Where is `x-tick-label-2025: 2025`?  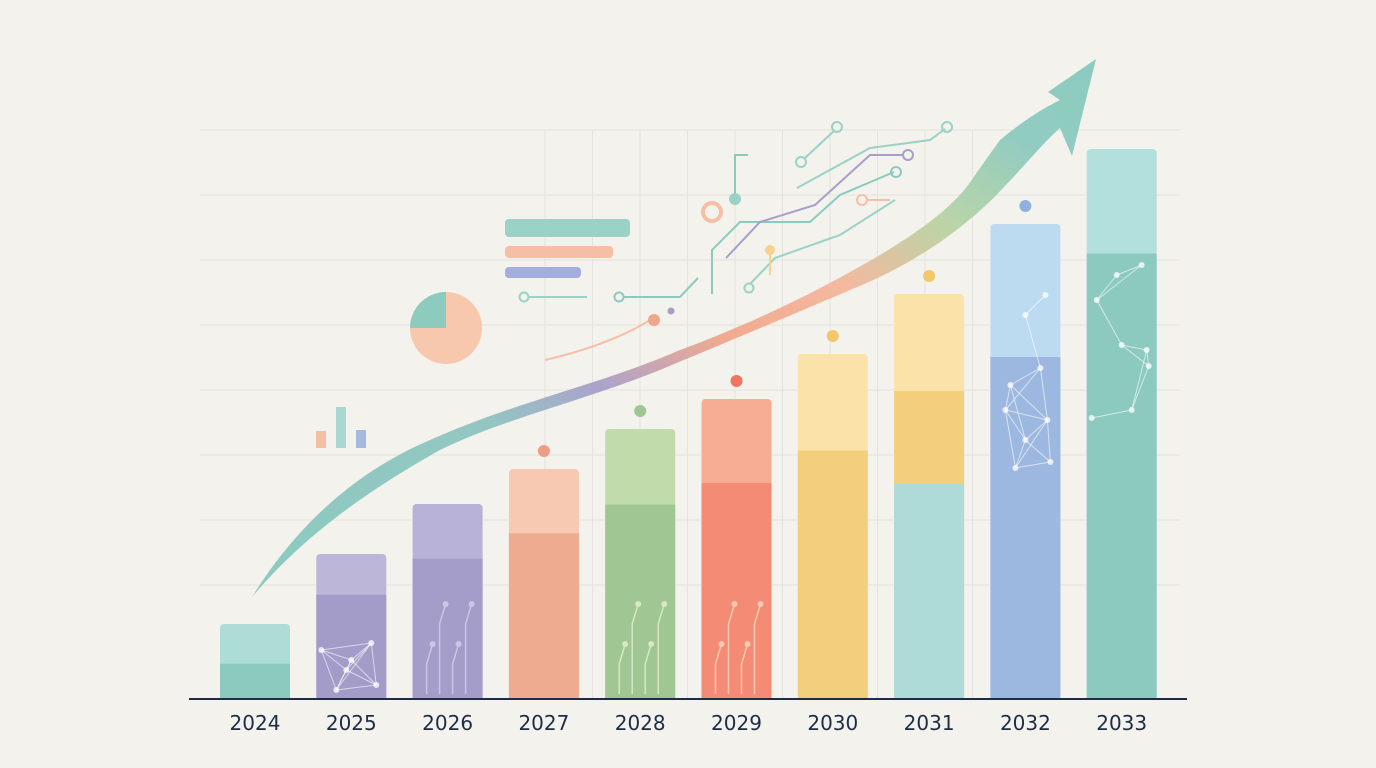
x-tick-label-2025: 2025 is located at coordinates (351, 723).